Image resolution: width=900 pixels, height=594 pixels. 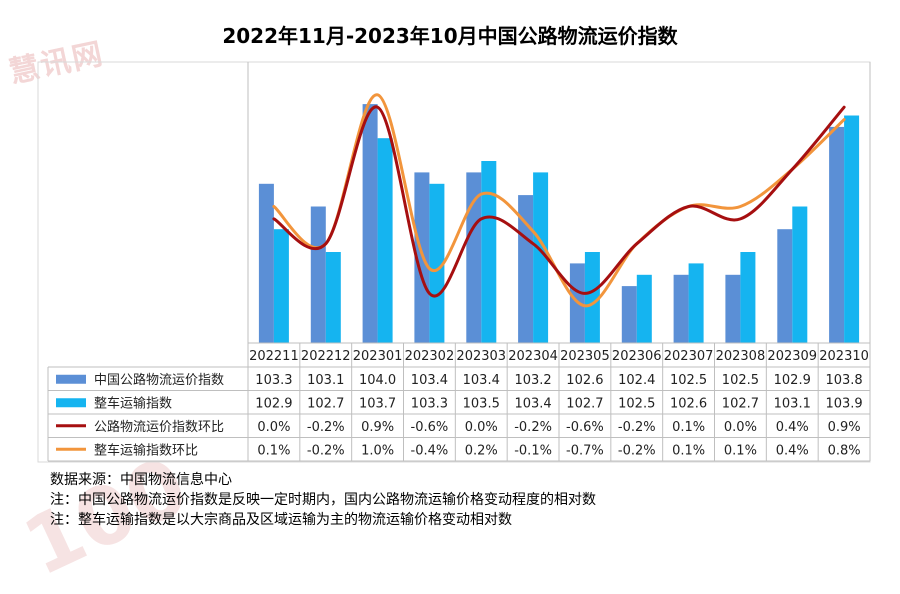 I want to click on data-label-2-202303: 0.0%, so click(x=481, y=427).